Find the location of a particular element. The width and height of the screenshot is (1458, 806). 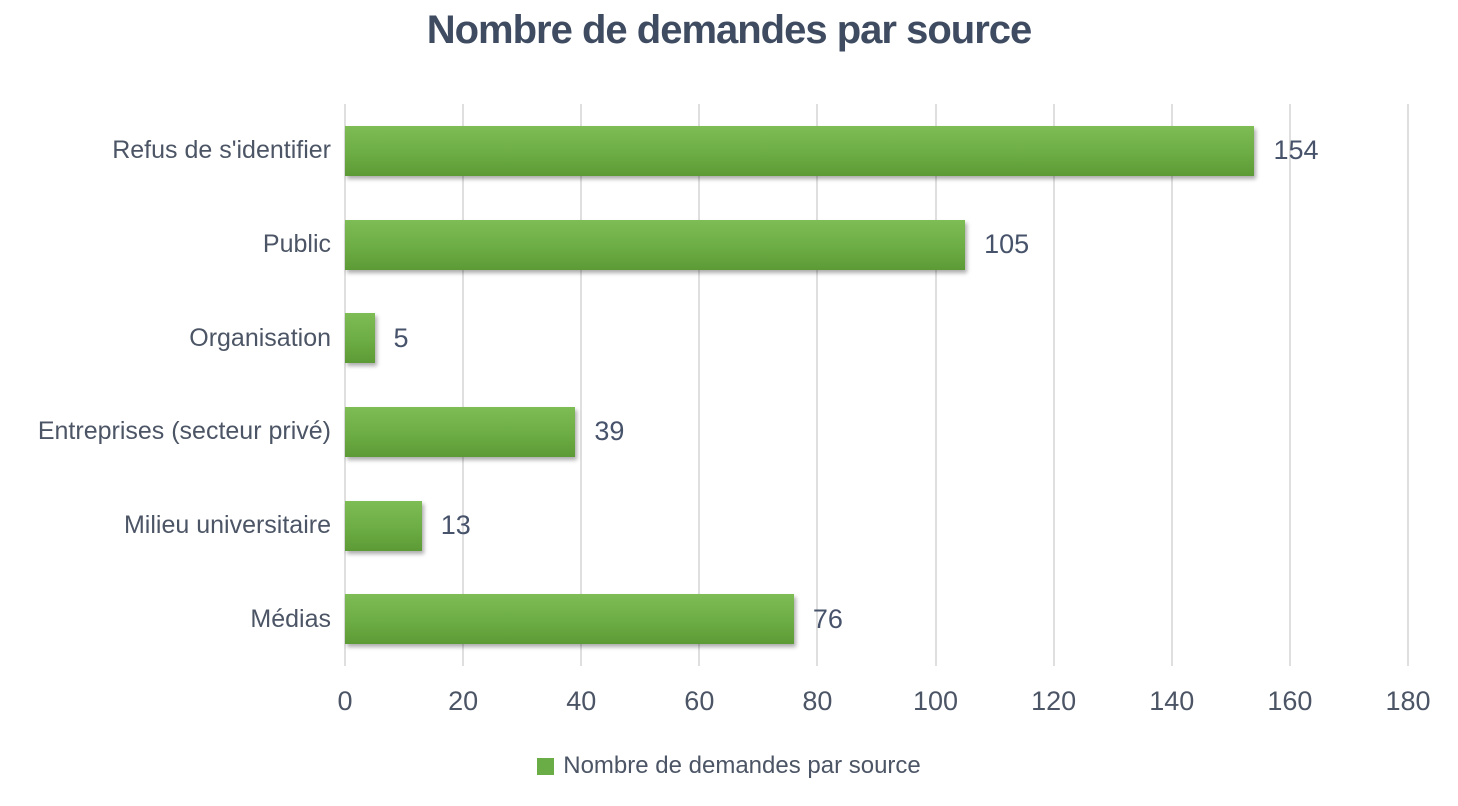

category-label: Refus de s'identifier is located at coordinates (221, 150).